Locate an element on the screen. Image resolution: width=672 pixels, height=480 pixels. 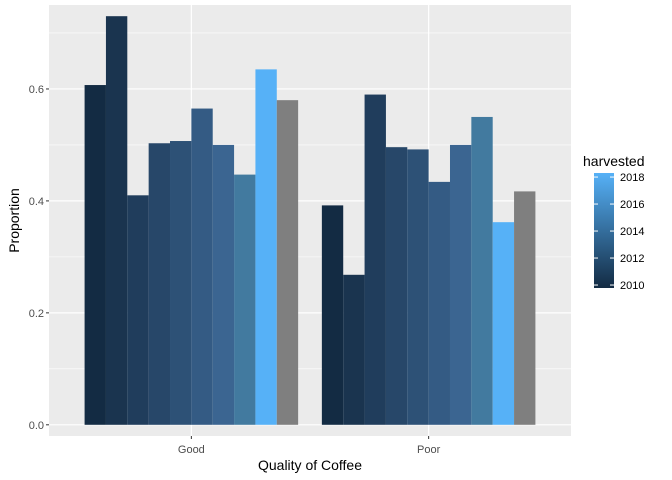
legend-label: 2016 is located at coordinates (632, 205).